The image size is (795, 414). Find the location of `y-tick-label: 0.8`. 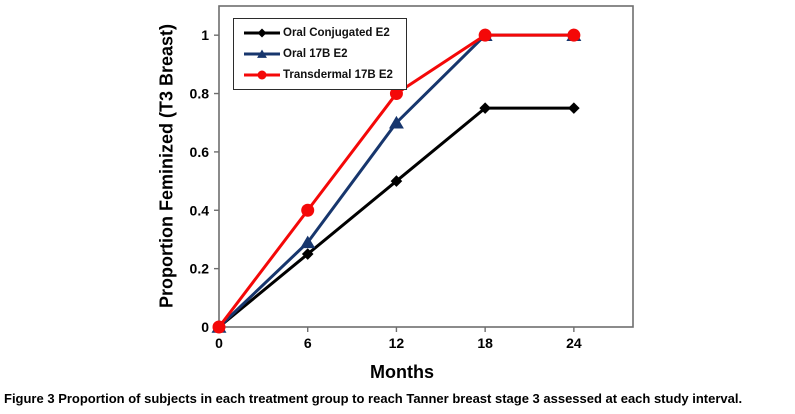

y-tick-label: 0.8 is located at coordinates (200, 94).